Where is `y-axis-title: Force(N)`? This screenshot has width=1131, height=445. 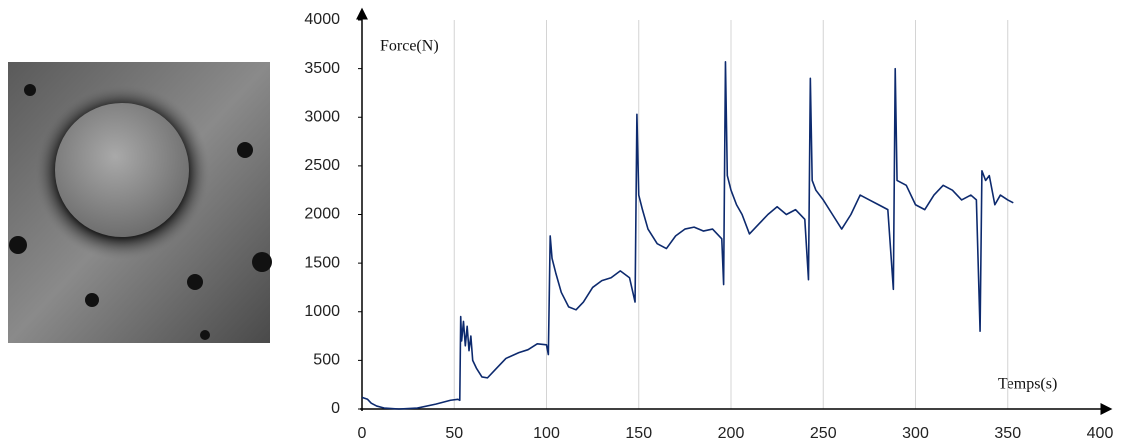 y-axis-title: Force(N) is located at coordinates (409, 46).